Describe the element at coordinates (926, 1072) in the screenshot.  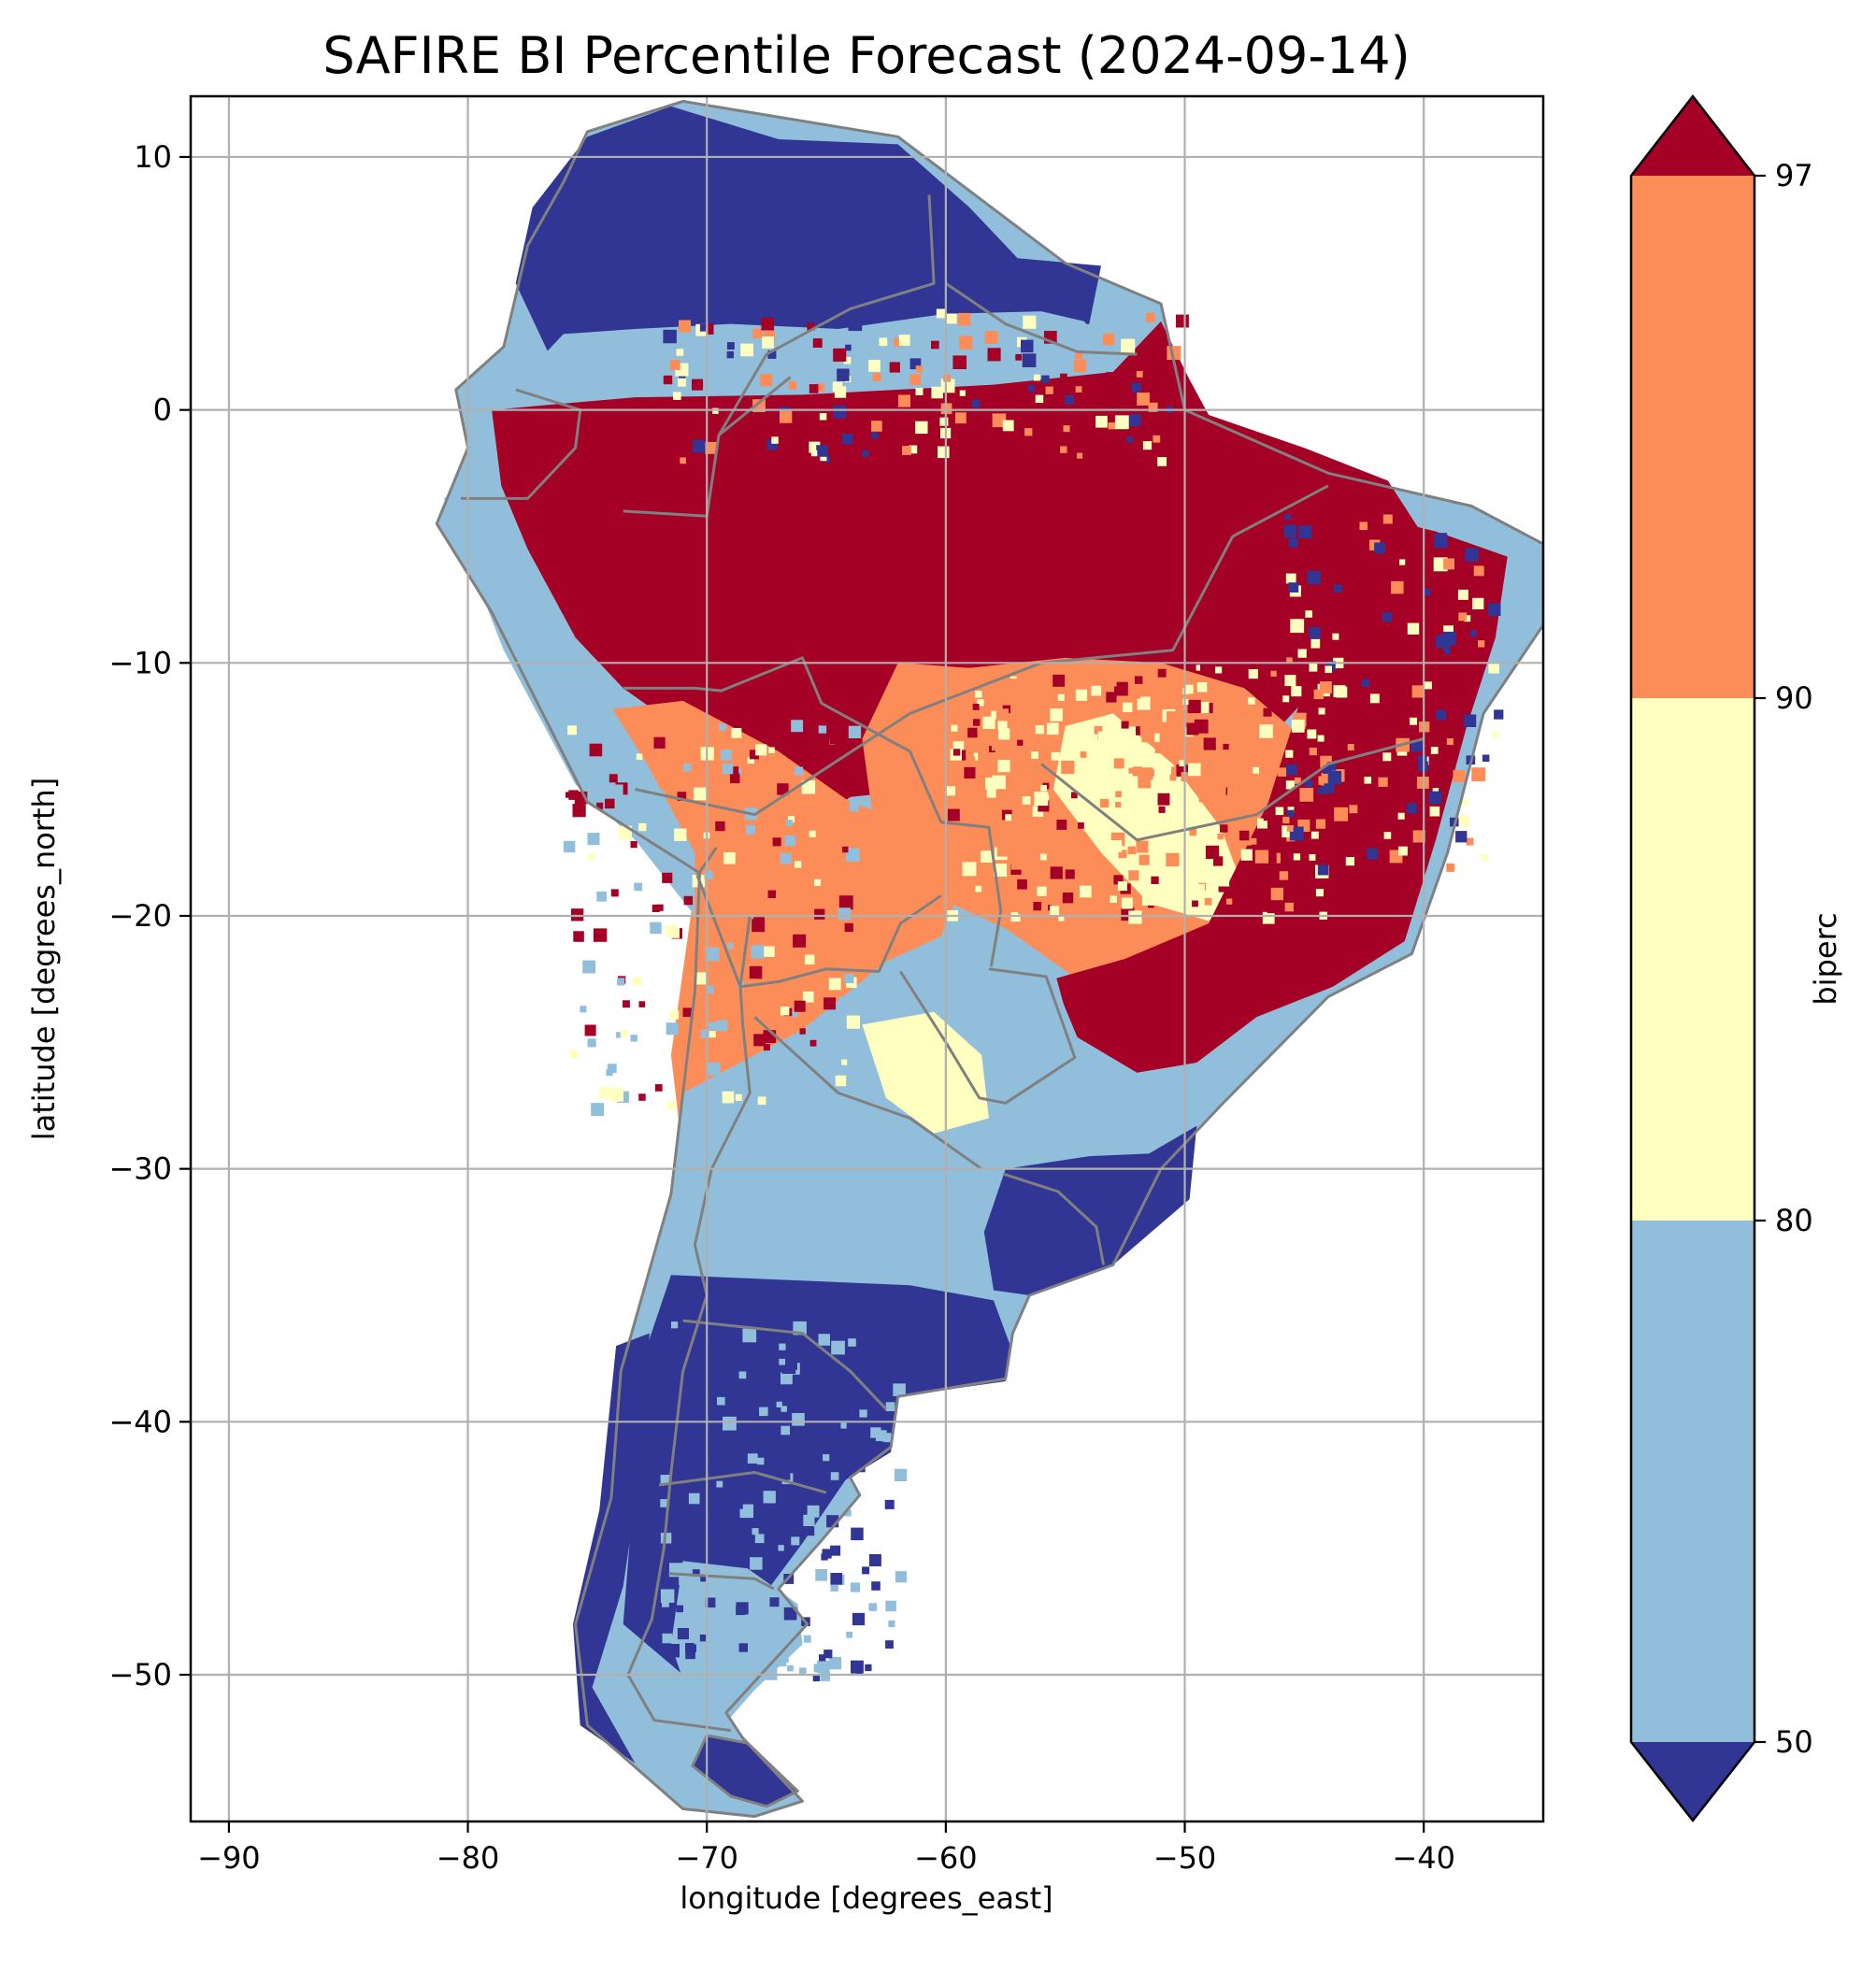
I see `region-paraguay-belt` at that location.